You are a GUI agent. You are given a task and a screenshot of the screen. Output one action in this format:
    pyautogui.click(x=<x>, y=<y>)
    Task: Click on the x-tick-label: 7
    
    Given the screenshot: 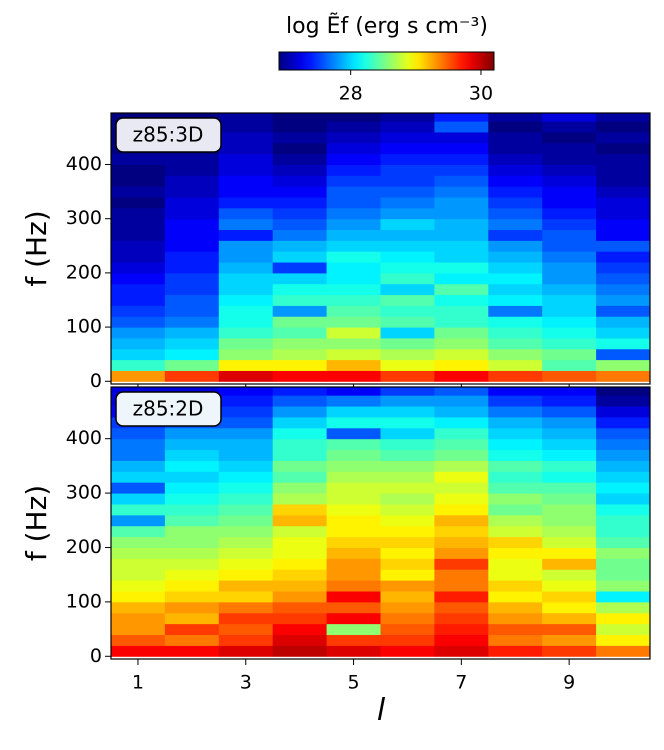 What is the action you would take?
    pyautogui.click(x=461, y=683)
    